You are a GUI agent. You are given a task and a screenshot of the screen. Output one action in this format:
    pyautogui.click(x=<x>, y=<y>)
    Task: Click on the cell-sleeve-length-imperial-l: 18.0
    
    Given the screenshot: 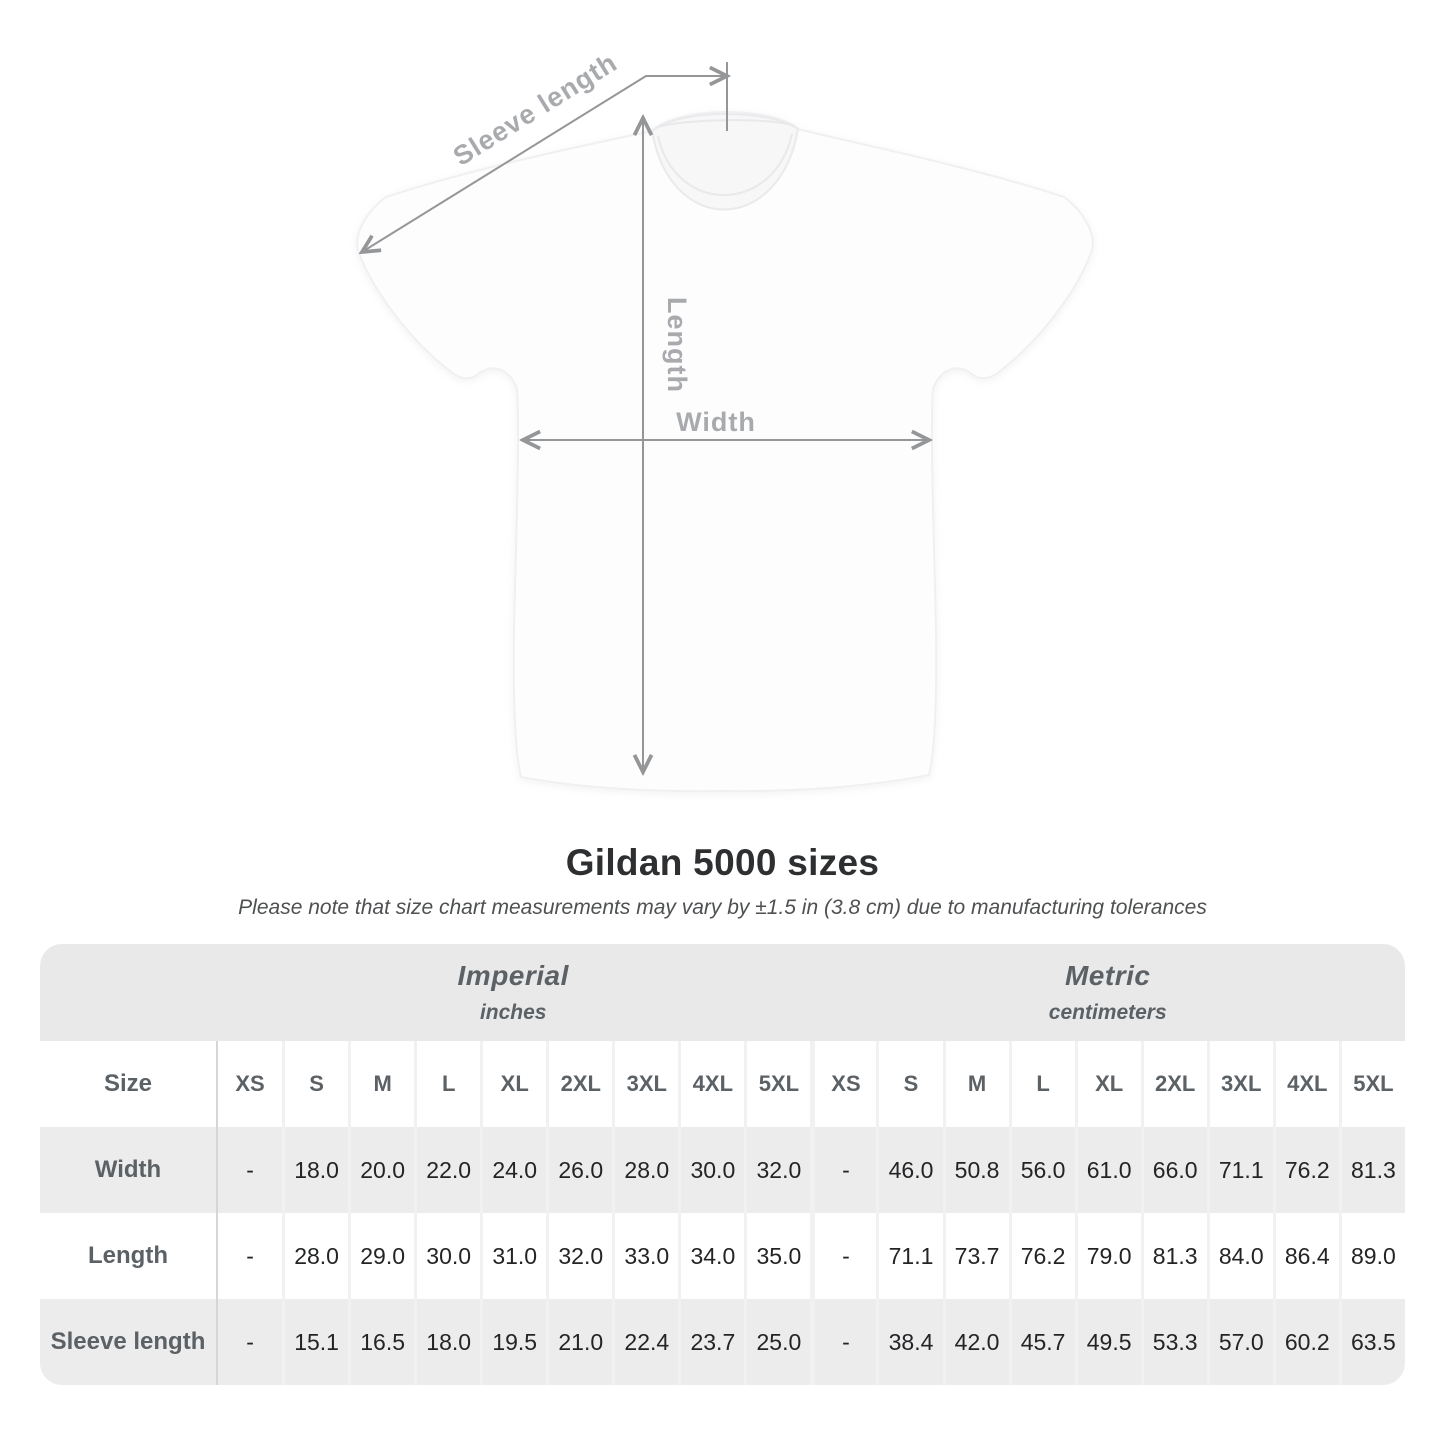 What is the action you would take?
    pyautogui.click(x=447, y=1342)
    